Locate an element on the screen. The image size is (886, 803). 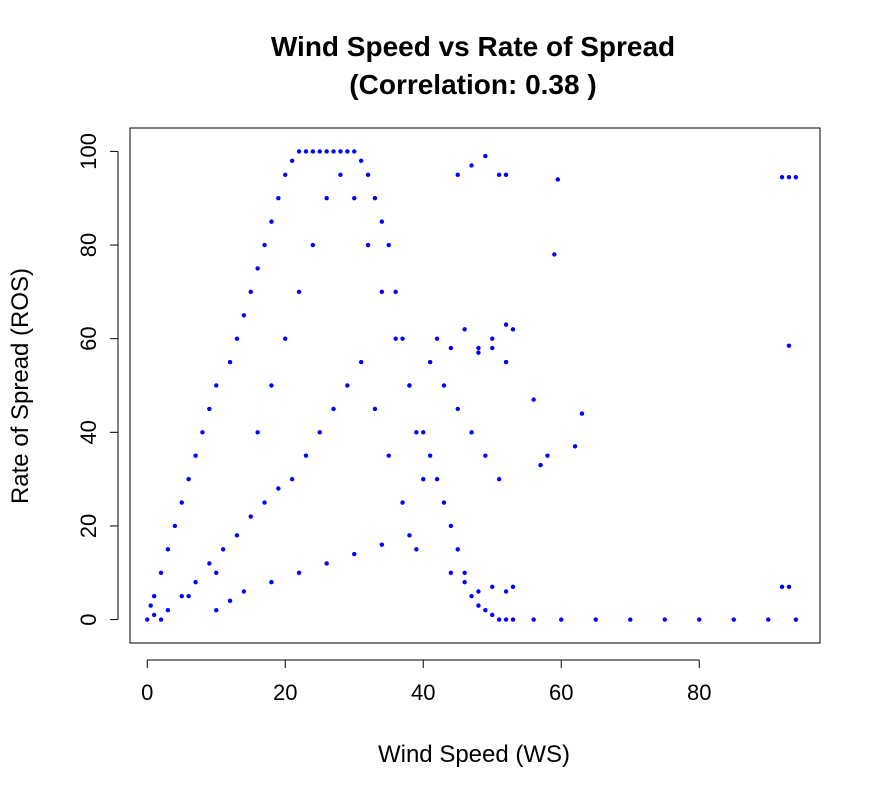
x-tick-label: 80 is located at coordinates (699, 692).